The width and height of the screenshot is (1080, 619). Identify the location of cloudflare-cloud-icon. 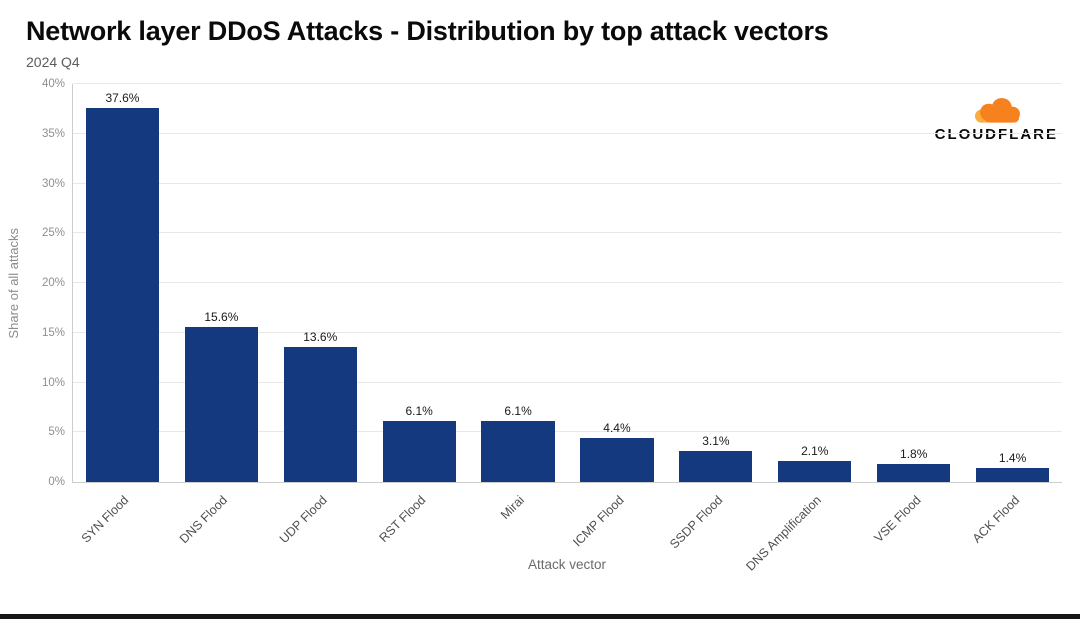
(998, 110).